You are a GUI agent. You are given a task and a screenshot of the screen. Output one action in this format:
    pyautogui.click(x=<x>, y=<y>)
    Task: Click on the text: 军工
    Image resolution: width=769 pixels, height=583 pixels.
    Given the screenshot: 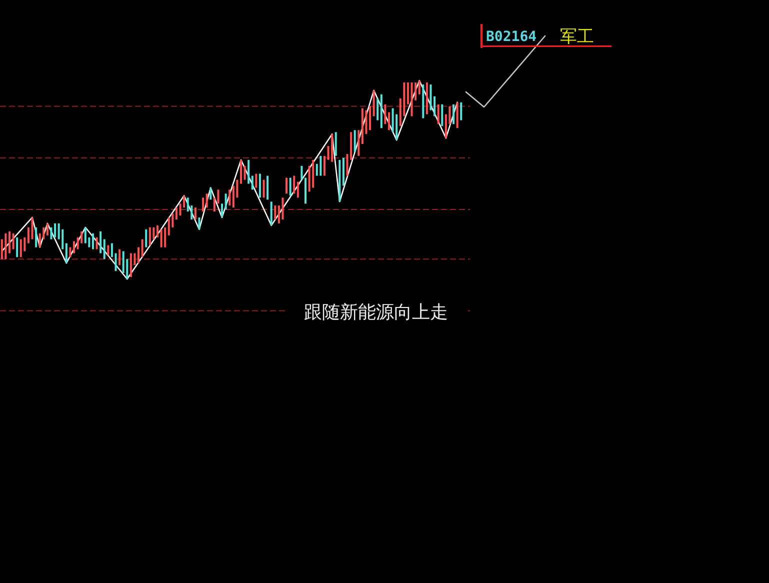 What is the action you would take?
    pyautogui.click(x=577, y=37)
    